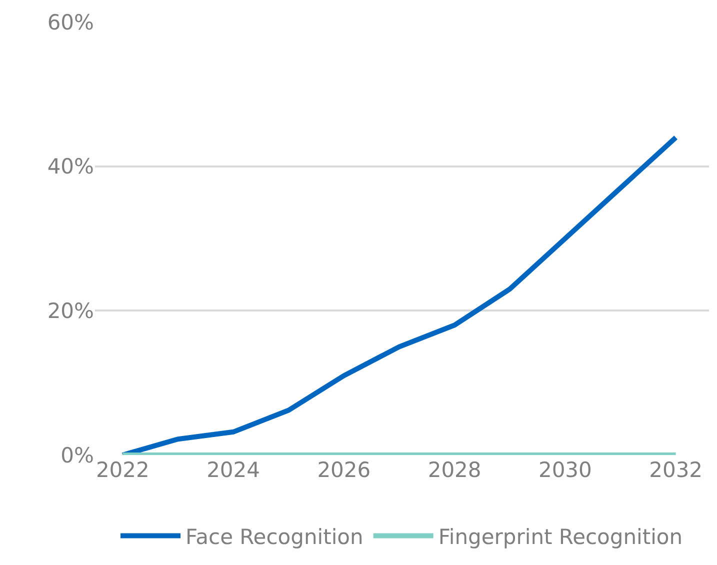 The image size is (717, 565). What do you see at coordinates (77, 455) in the screenshot?
I see `y-tick-label: 0%` at bounding box center [77, 455].